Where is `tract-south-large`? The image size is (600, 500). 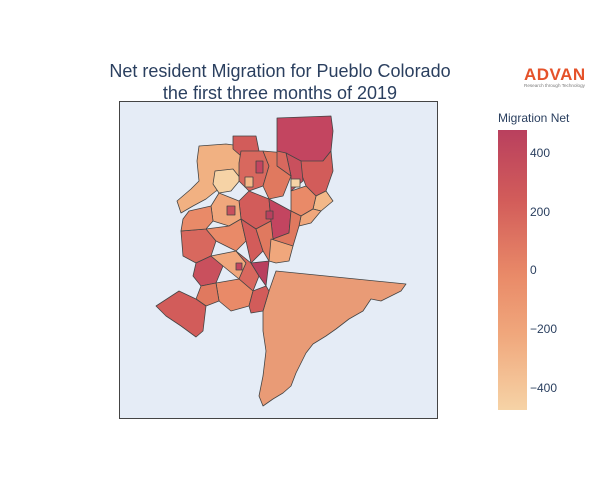 tract-south-large is located at coordinates (332, 338).